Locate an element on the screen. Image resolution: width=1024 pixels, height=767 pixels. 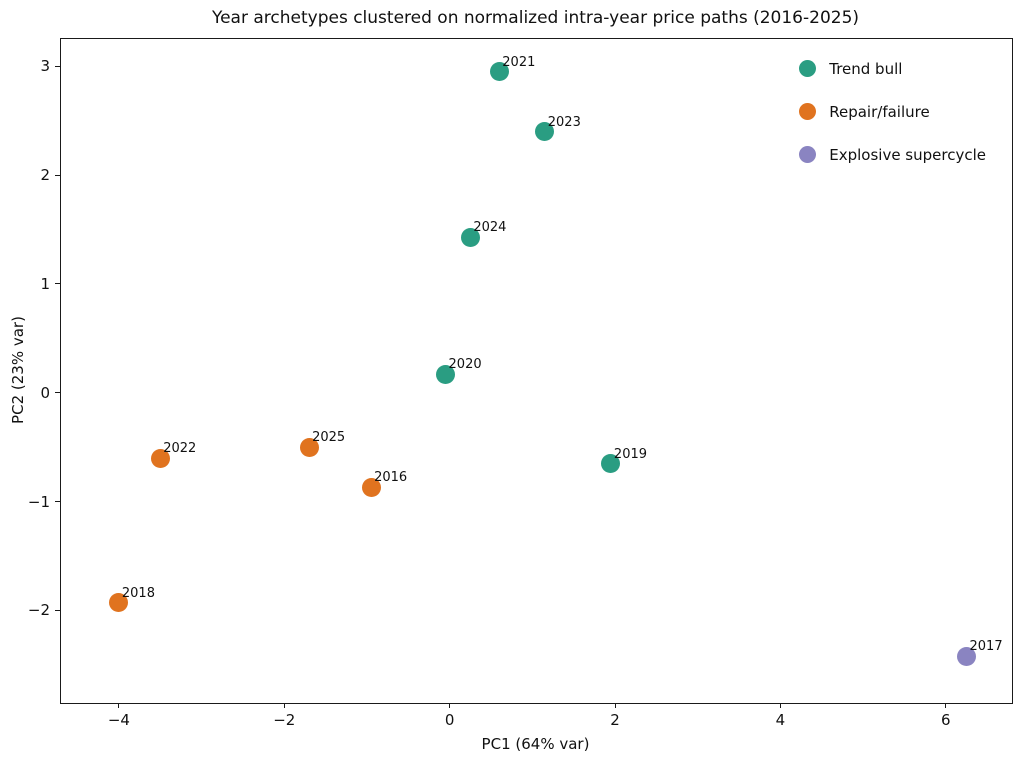
legend-label: Trend bull is located at coordinates (866, 68).